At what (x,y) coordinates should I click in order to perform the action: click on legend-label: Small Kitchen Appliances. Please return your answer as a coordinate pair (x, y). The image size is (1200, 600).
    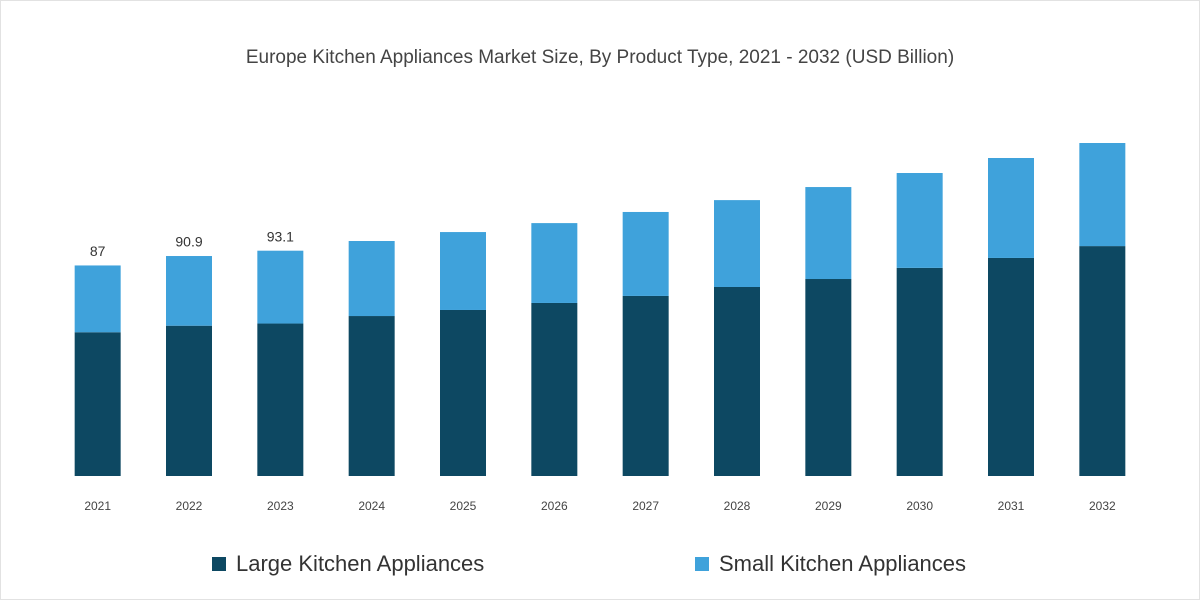
    Looking at the image, I should click on (842, 563).